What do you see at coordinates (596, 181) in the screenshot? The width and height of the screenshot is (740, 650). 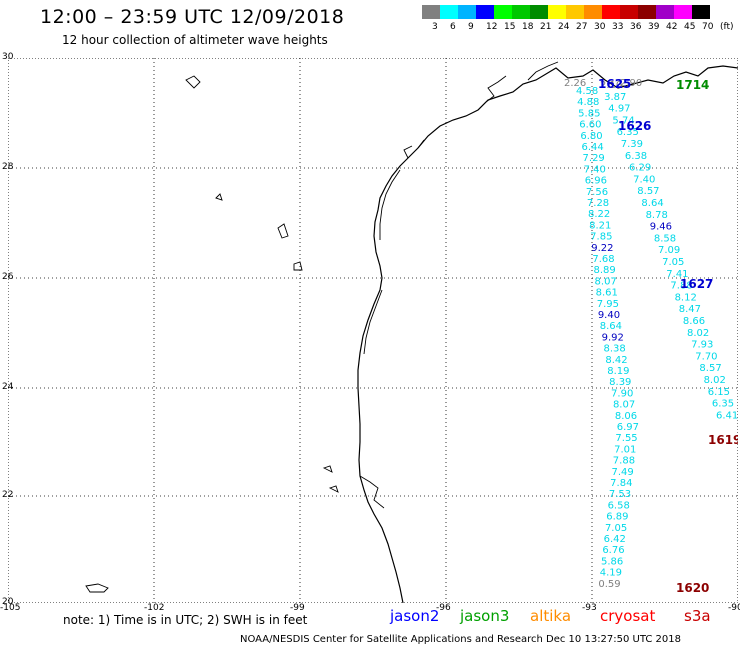 I see `wave-height-value: 6.96` at bounding box center [596, 181].